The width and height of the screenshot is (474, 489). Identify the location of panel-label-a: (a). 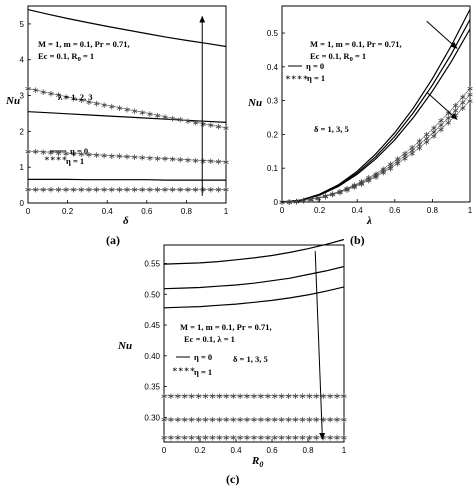
(113, 240).